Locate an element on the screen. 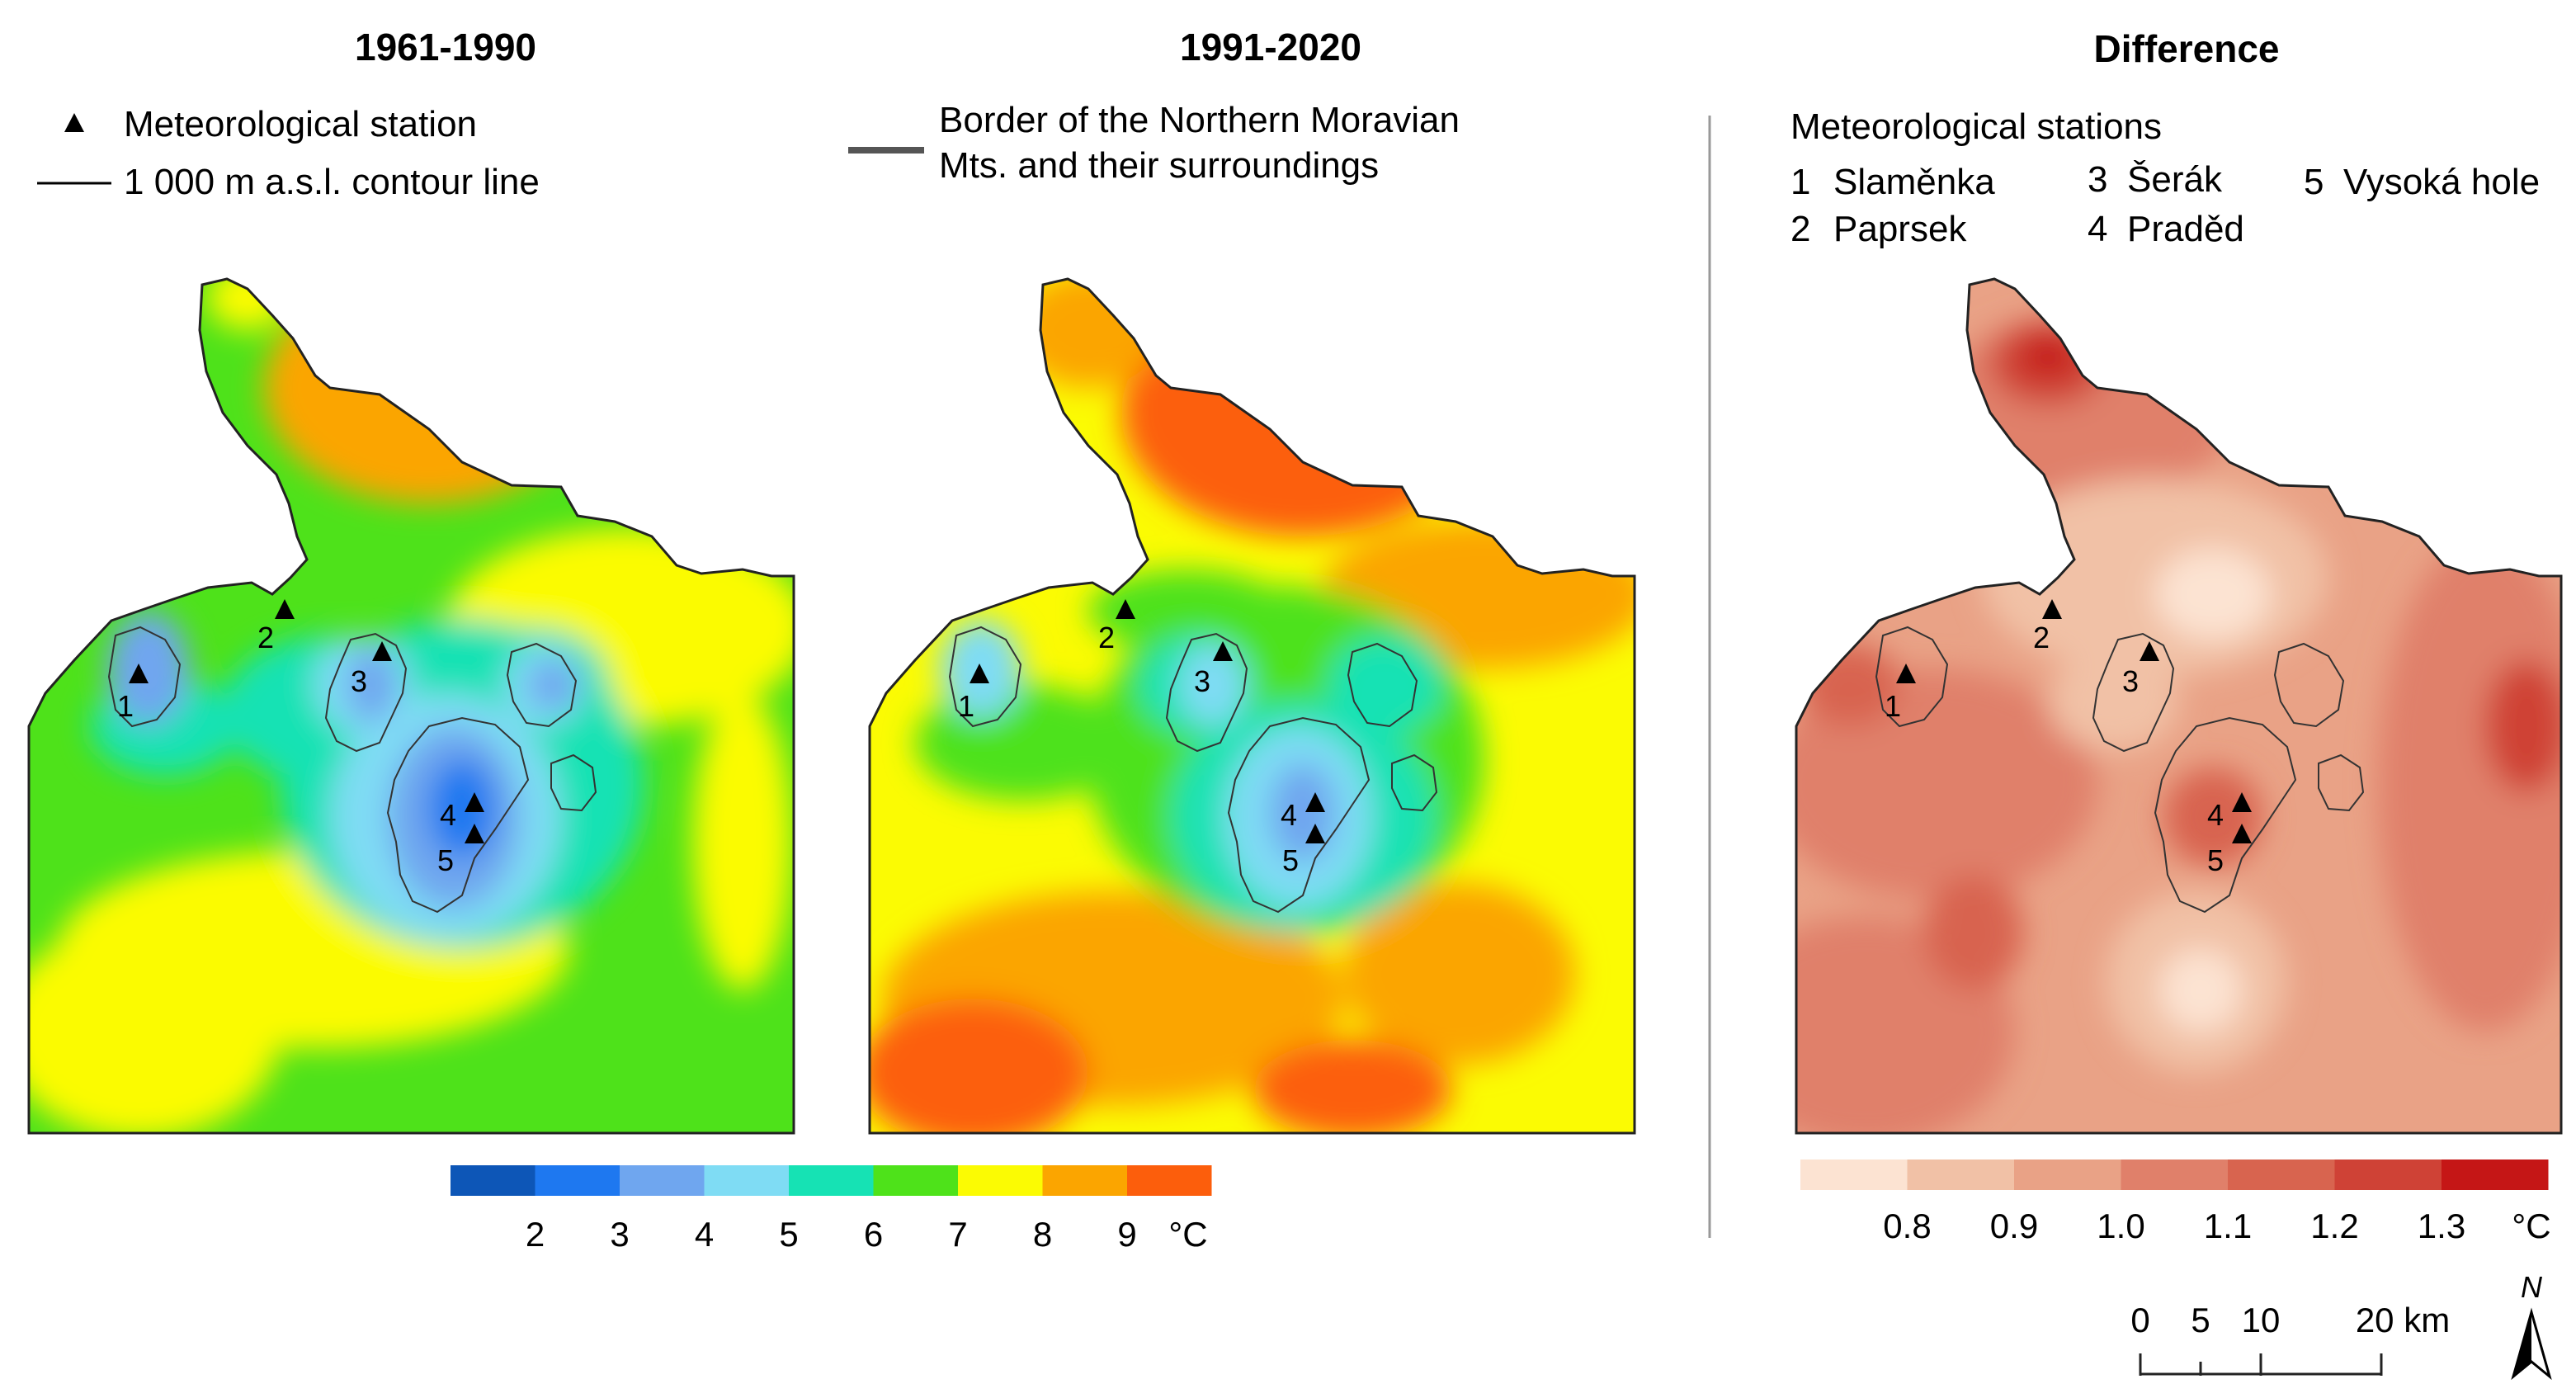 The width and height of the screenshot is (2576, 1398). station-name-2: Paprsek is located at coordinates (1900, 229).